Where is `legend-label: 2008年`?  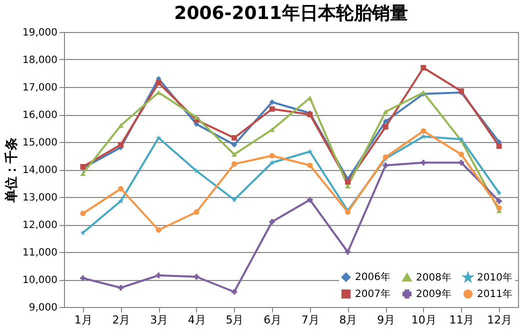 legend-label: 2008年 is located at coordinates (434, 277).